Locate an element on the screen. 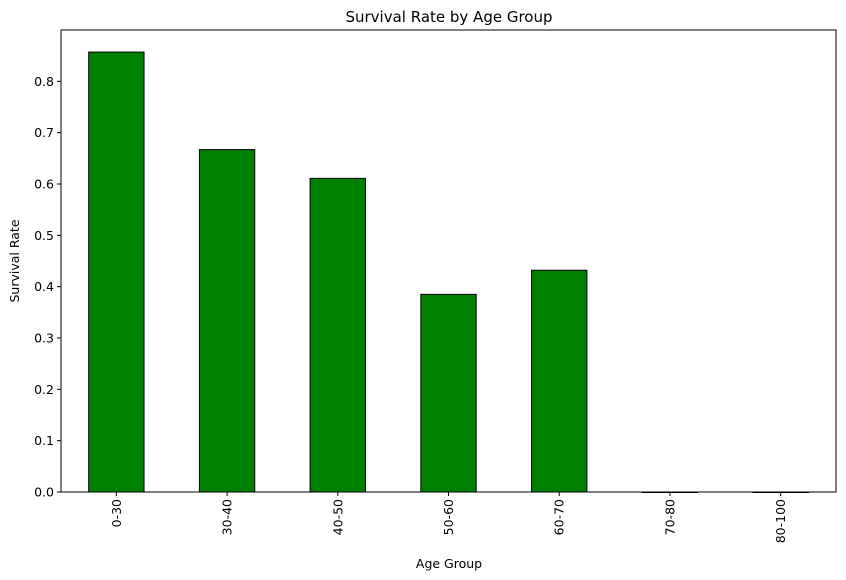 The image size is (846, 580). x-tick-label: 30-40 is located at coordinates (227, 517).